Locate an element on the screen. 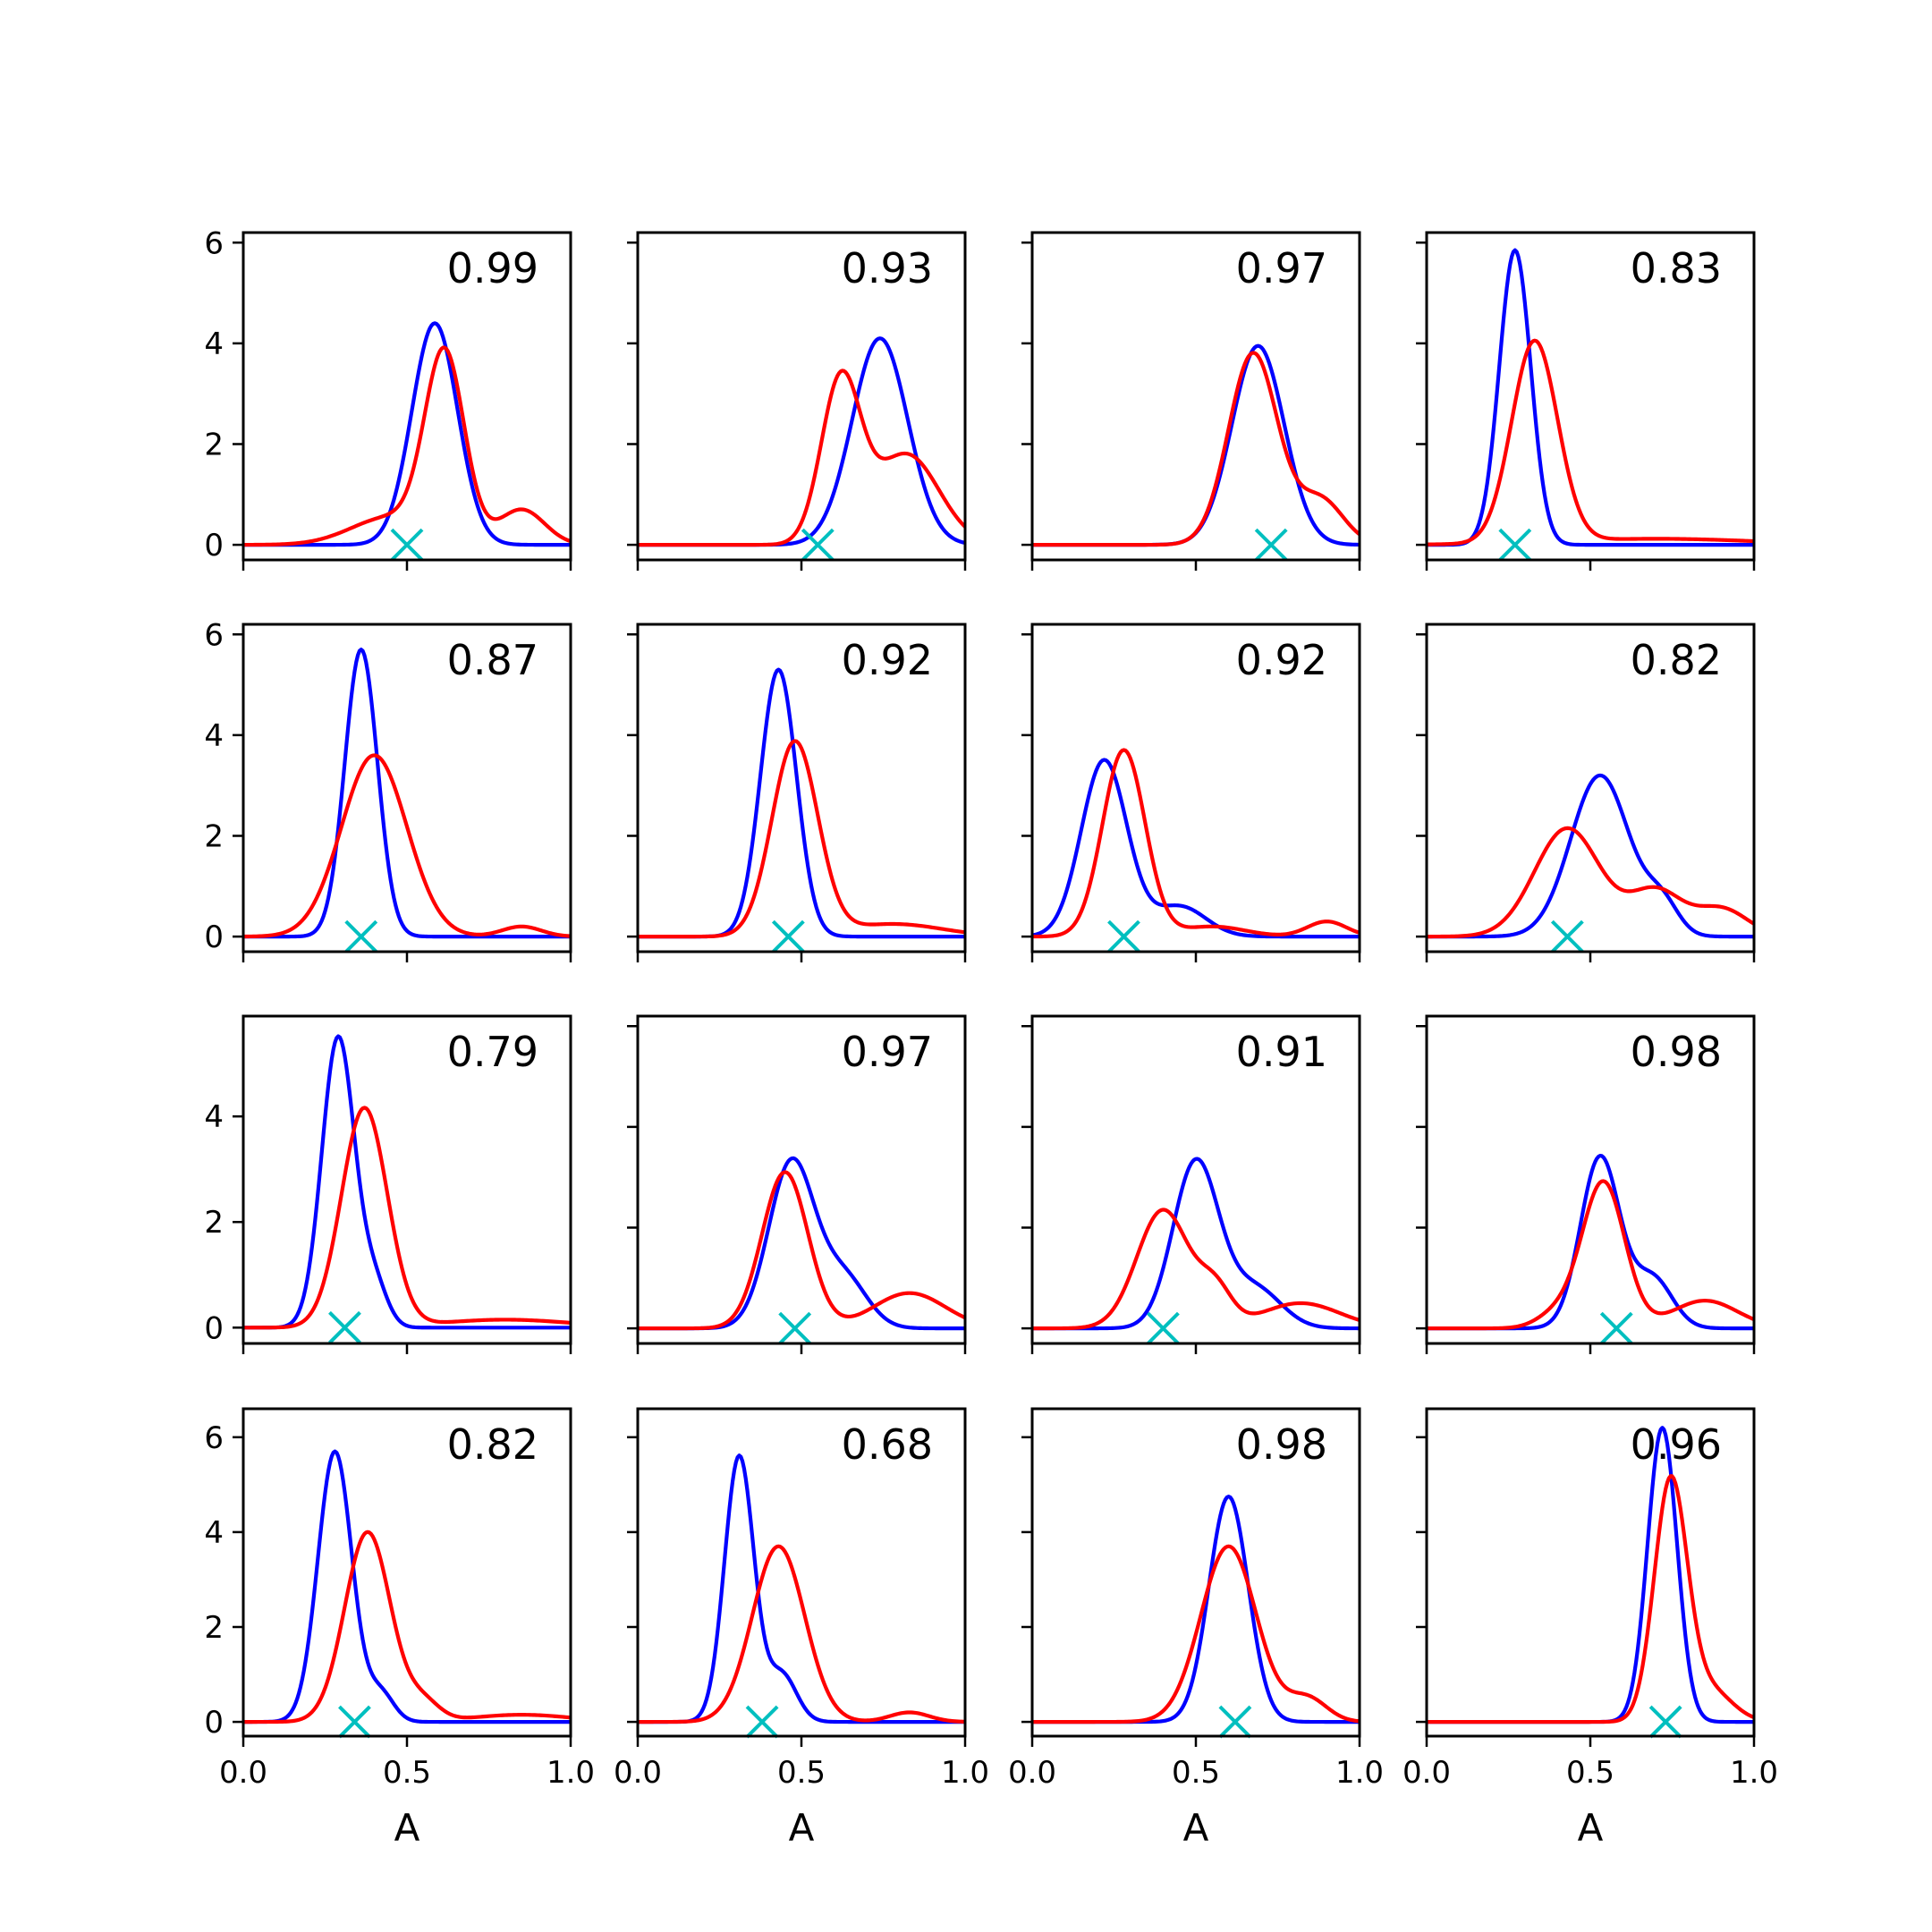 The width and height of the screenshot is (1932, 1932). panel-annotation: 0.96 is located at coordinates (1676, 1444).